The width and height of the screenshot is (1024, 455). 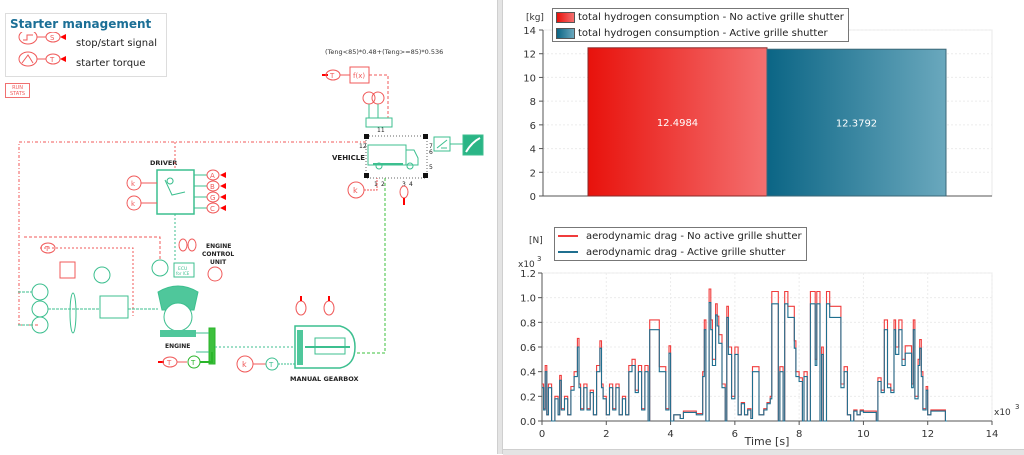 I want to click on y-axis-unit: [kg], so click(x=535, y=18).